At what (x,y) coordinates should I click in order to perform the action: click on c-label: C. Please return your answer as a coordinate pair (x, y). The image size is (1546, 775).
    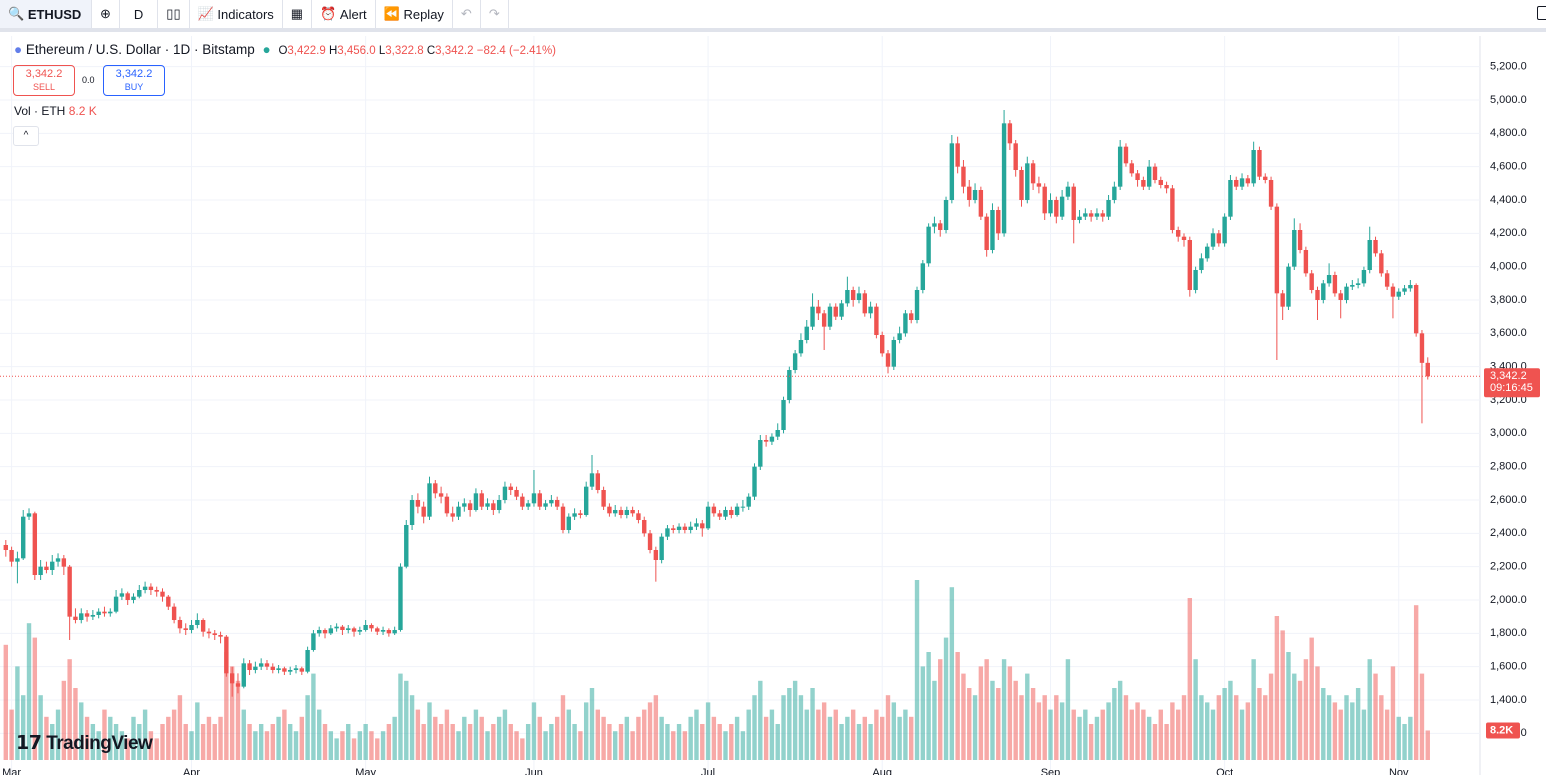
    Looking at the image, I should click on (431, 51).